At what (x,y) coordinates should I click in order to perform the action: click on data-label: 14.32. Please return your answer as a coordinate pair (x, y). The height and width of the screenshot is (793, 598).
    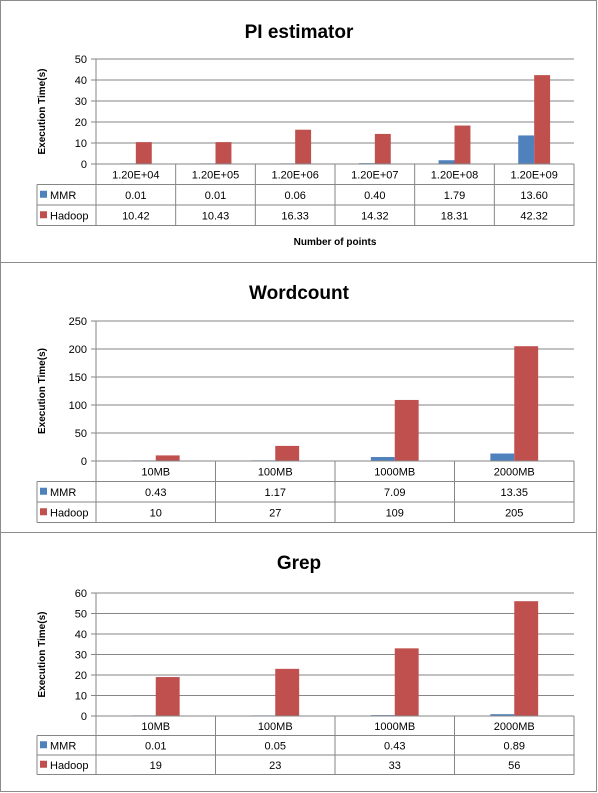
    Looking at the image, I should click on (375, 216).